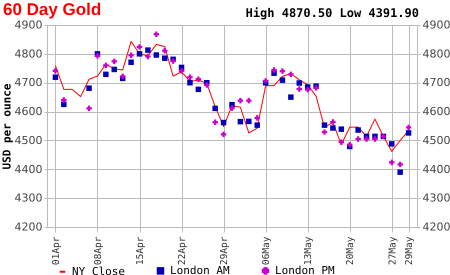 The image size is (450, 275). I want to click on x-tick-label: 15Apr, so click(140, 251).